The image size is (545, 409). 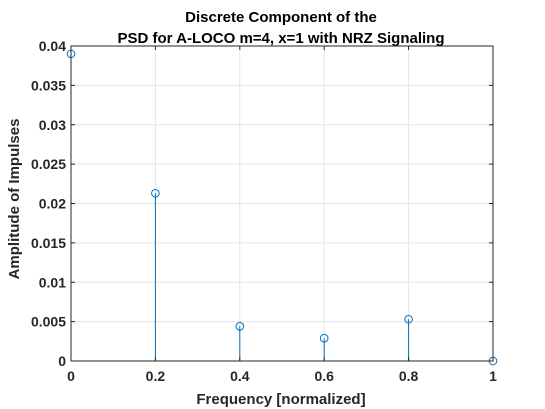 I want to click on y-tick-label: 0.02, so click(x=52, y=204).